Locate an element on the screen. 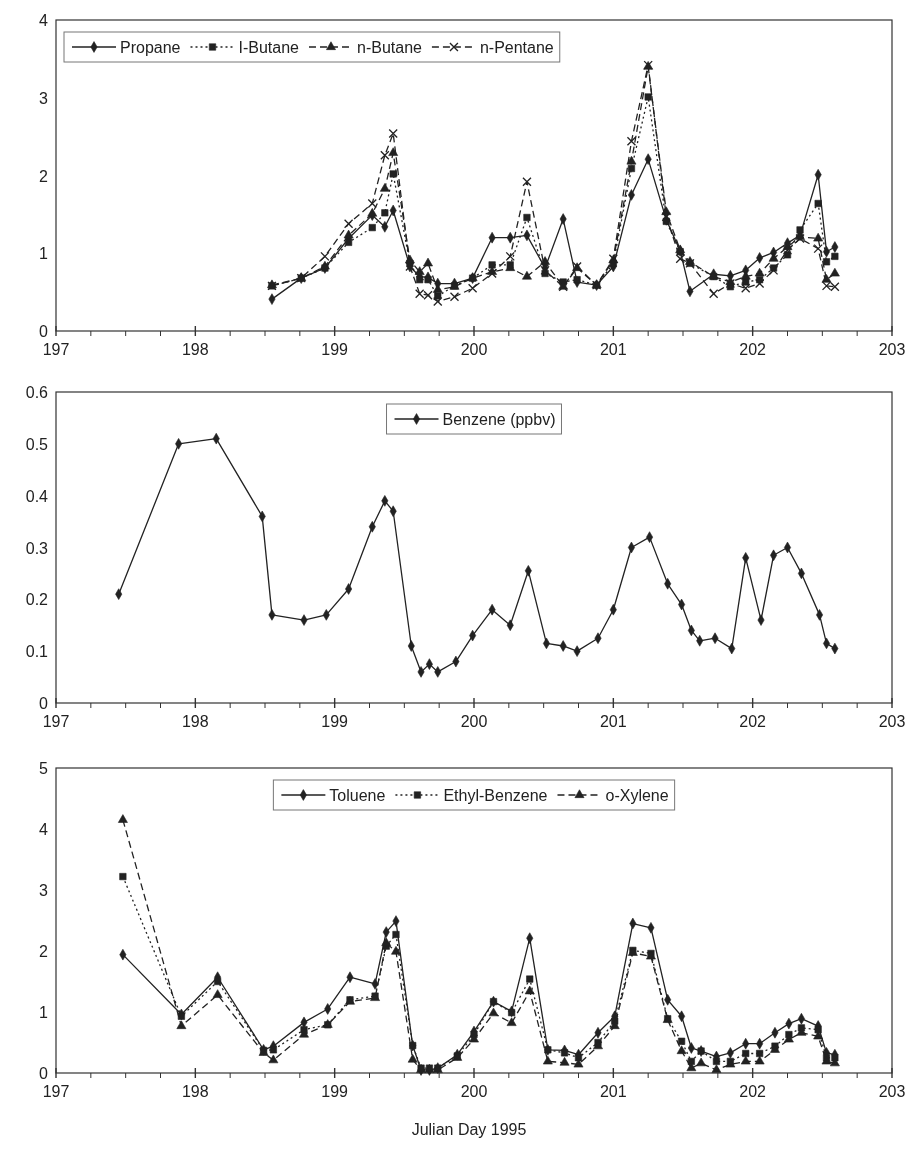  legend-label: I-Butane is located at coordinates (269, 47).